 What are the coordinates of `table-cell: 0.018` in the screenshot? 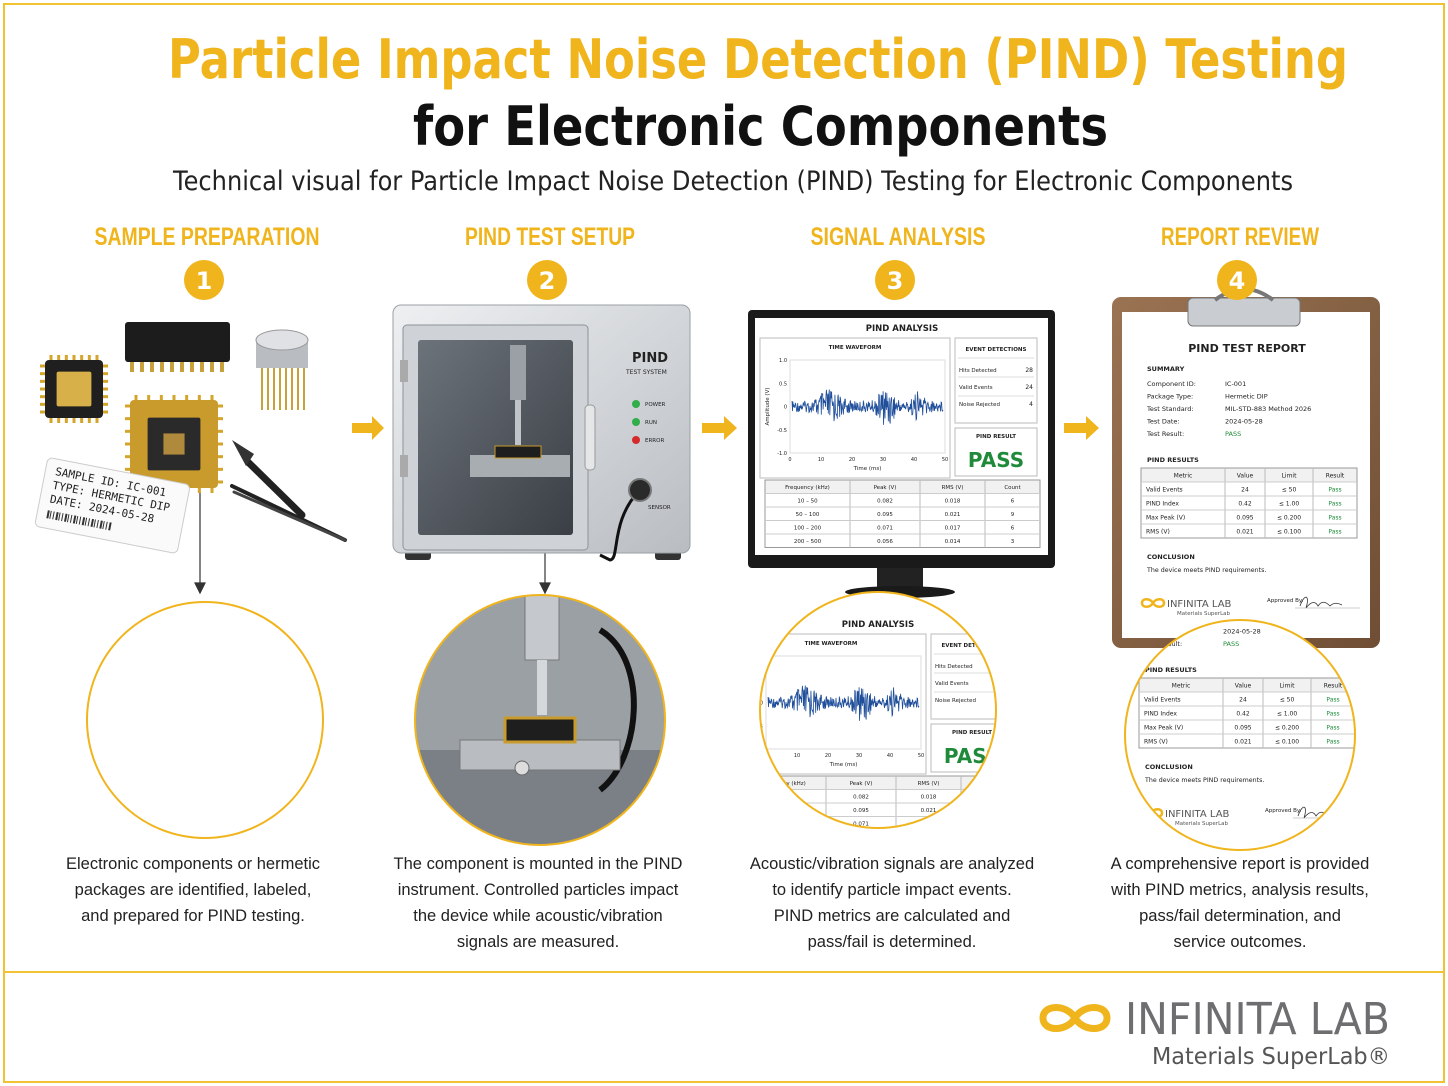 It's located at (953, 502).